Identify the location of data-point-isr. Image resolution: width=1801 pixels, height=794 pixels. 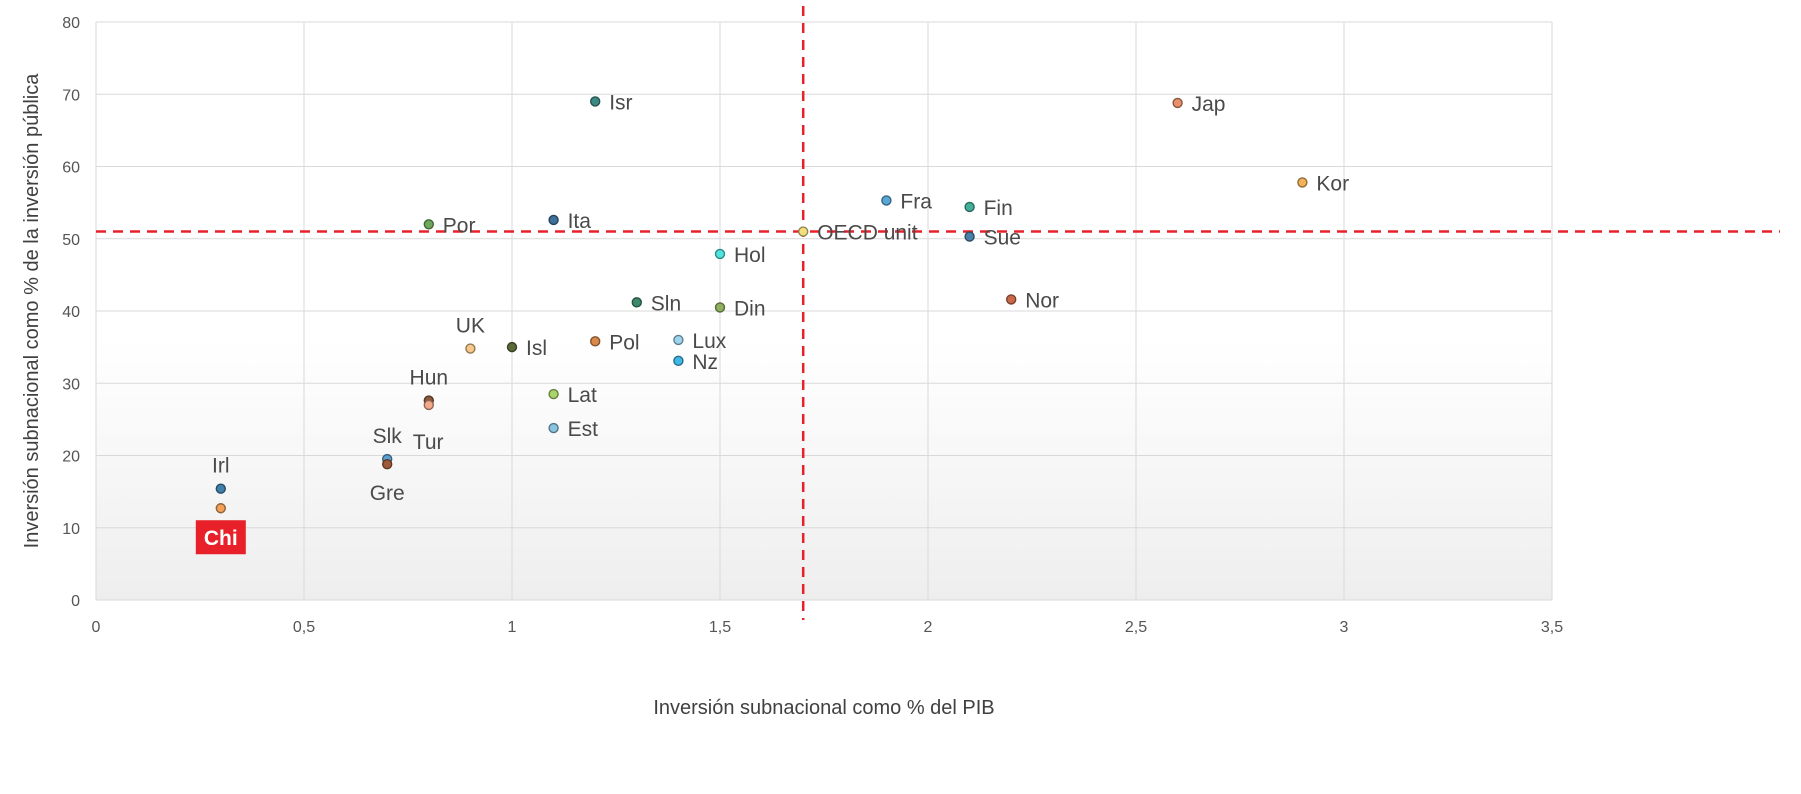
(595, 101).